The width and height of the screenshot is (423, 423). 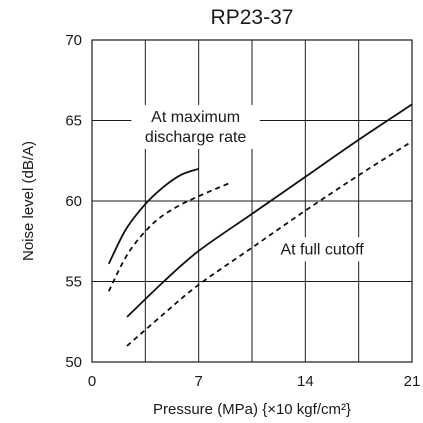 I want to click on y-tick-labels: 50 55 60 65 70, so click(x=73, y=201).